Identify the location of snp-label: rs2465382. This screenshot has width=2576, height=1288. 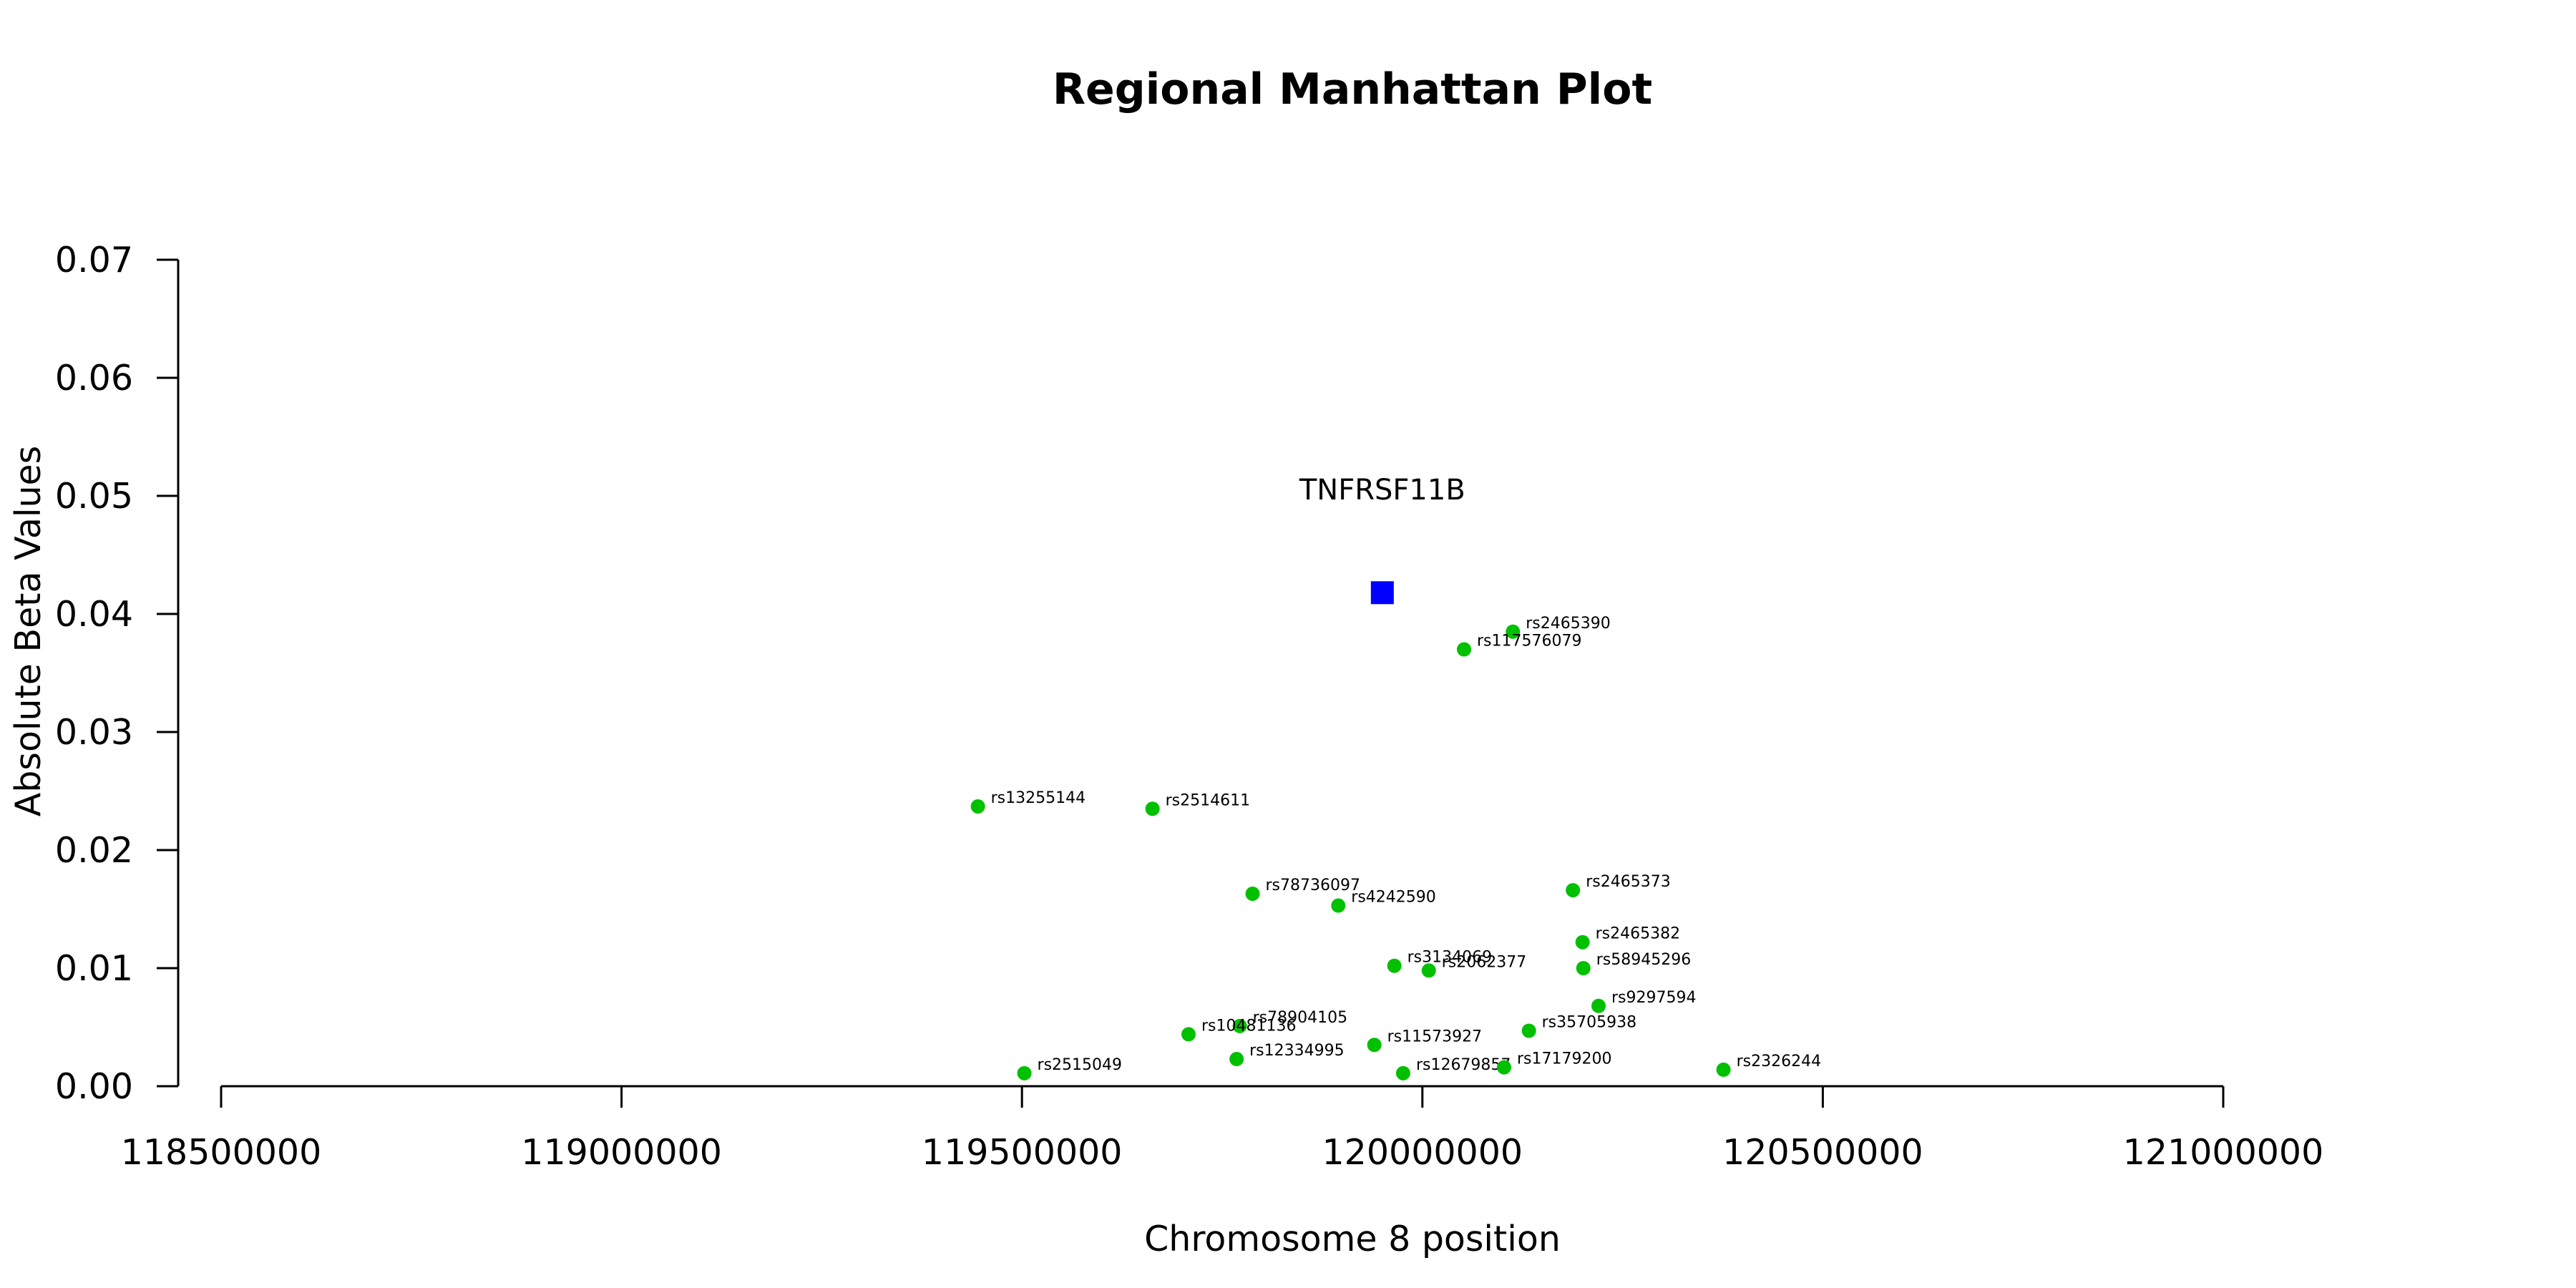
(1638, 934).